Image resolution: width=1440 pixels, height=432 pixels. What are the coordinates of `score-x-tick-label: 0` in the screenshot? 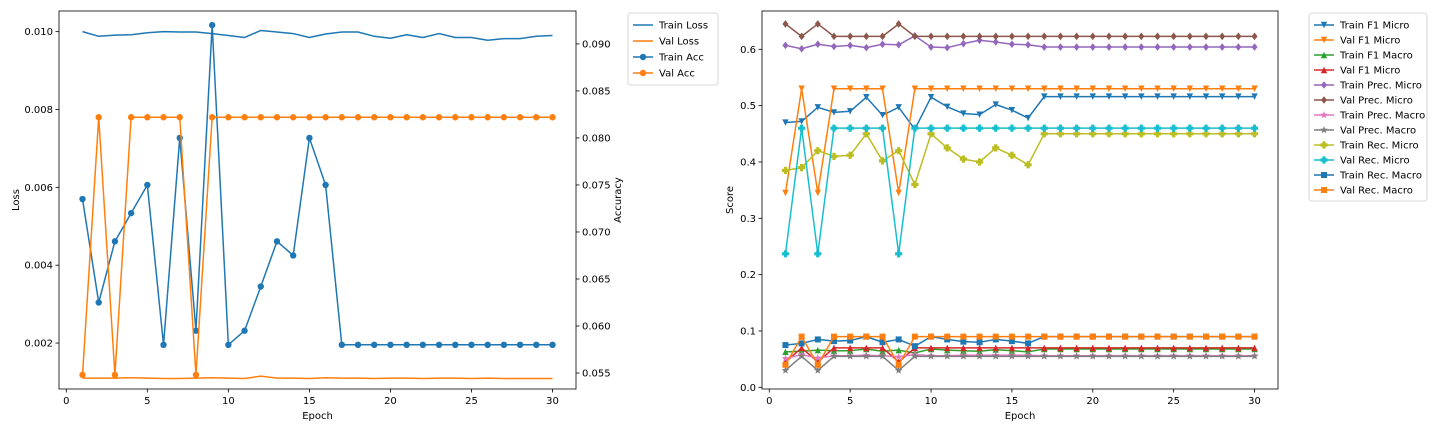 It's located at (769, 401).